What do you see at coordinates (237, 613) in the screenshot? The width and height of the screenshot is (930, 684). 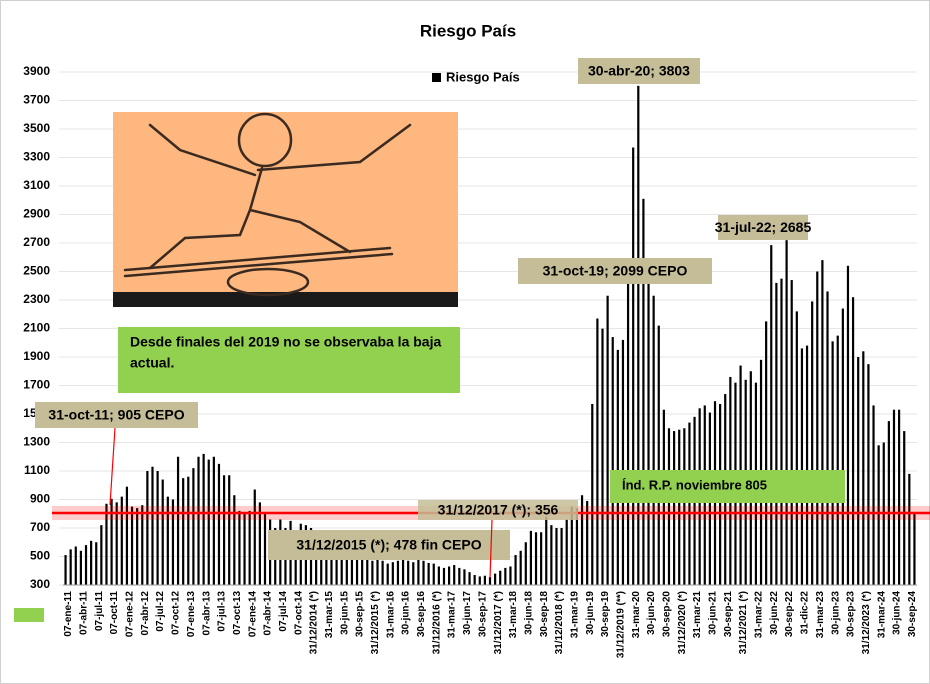 I see `x-tick-label: 07-oct-13` at bounding box center [237, 613].